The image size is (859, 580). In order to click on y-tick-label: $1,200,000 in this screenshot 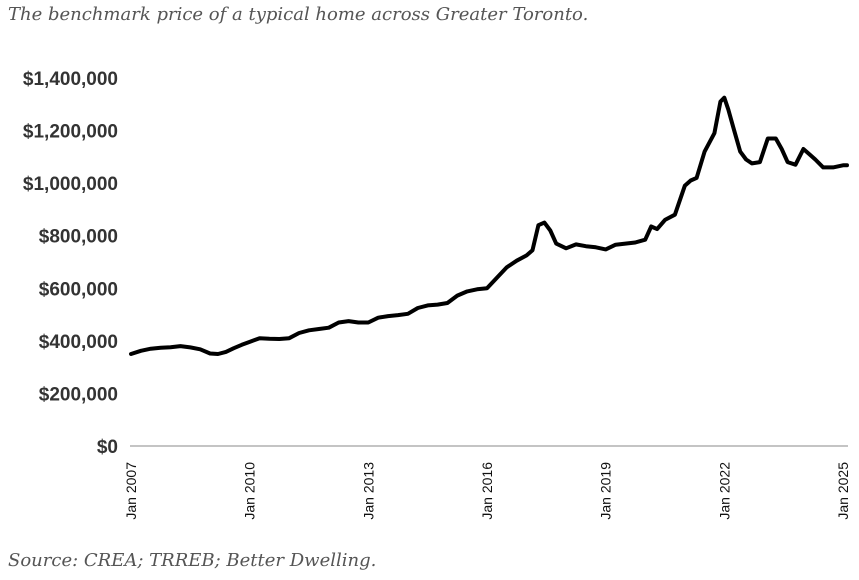, I will do `click(70, 132)`.